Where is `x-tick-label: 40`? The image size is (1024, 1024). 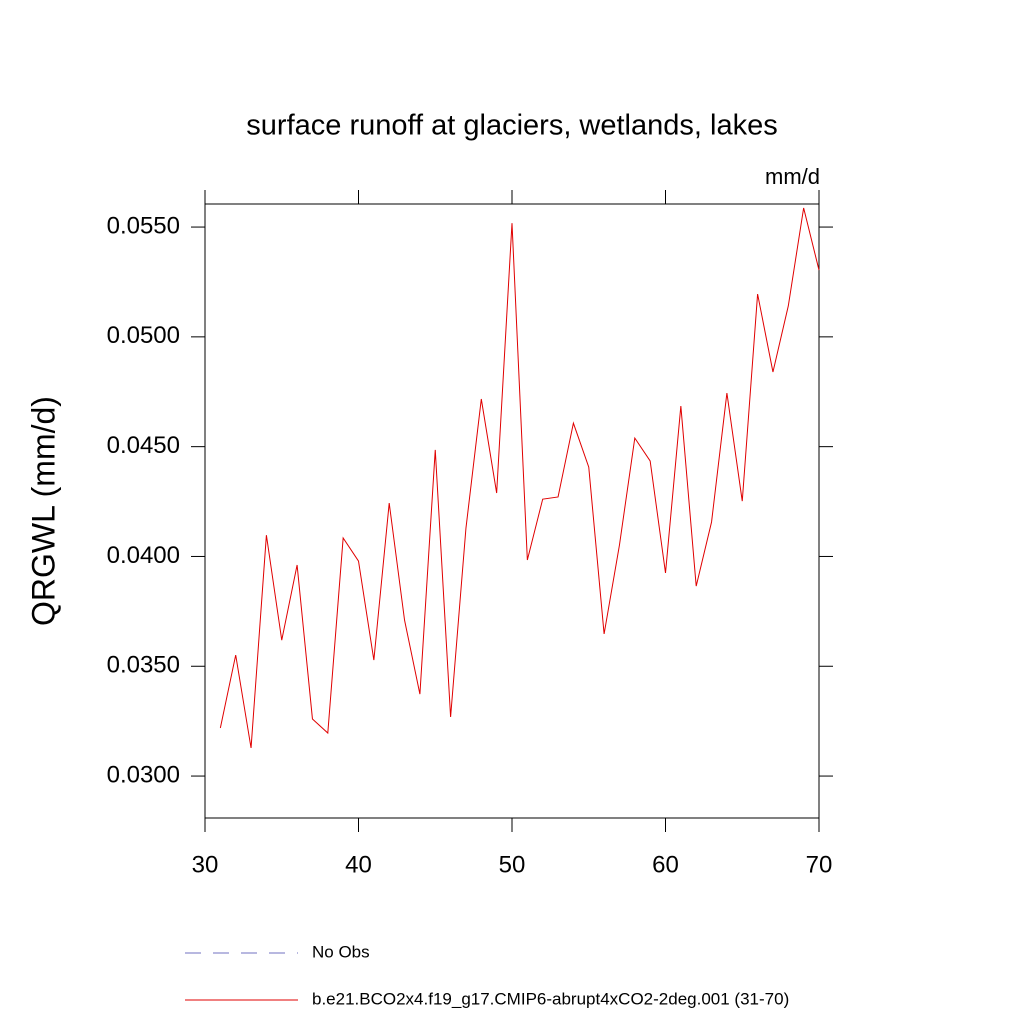 x-tick-label: 40 is located at coordinates (358, 864).